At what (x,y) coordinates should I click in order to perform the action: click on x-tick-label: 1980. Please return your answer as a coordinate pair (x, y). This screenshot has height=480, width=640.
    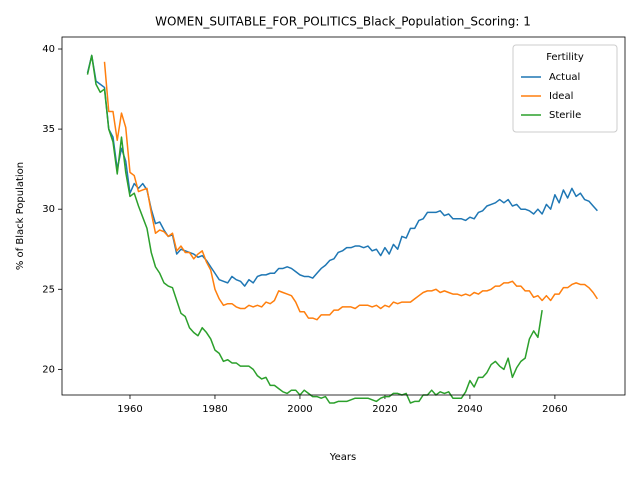
    Looking at the image, I should click on (214, 409).